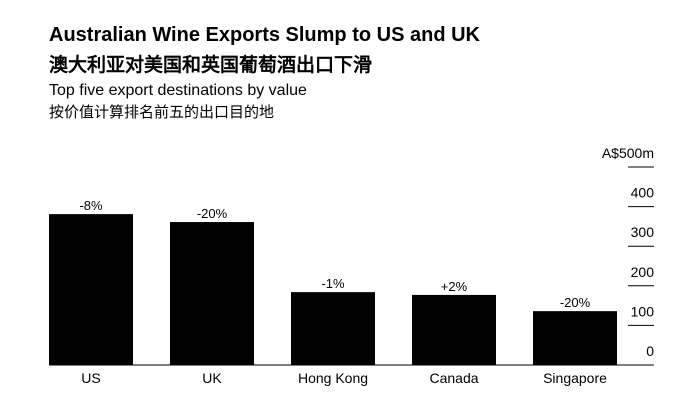 This screenshot has width=696, height=412. I want to click on chart-subtitle: Top five export destinations by value, so click(178, 90).